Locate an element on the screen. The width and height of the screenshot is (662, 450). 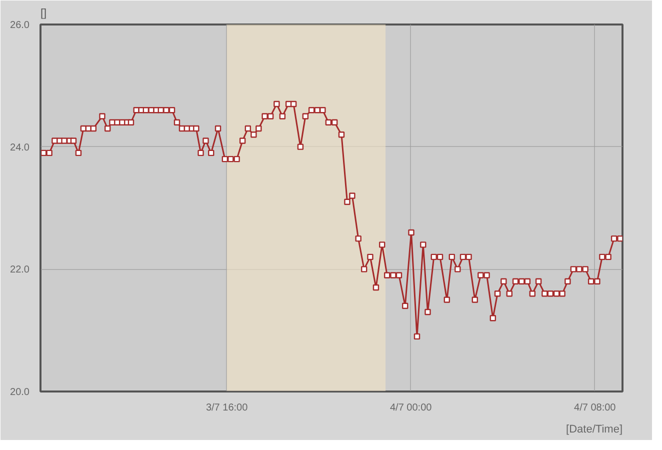
y-tick-label: 24.0 is located at coordinates (20, 148).